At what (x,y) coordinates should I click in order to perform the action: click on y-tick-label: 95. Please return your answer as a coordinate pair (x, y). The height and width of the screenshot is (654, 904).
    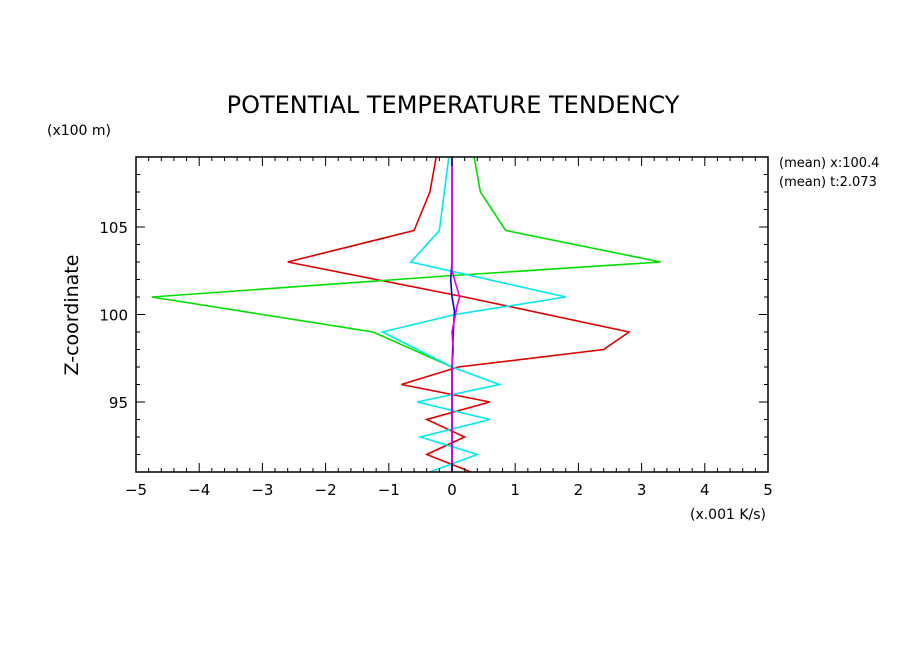
    Looking at the image, I should click on (118, 403).